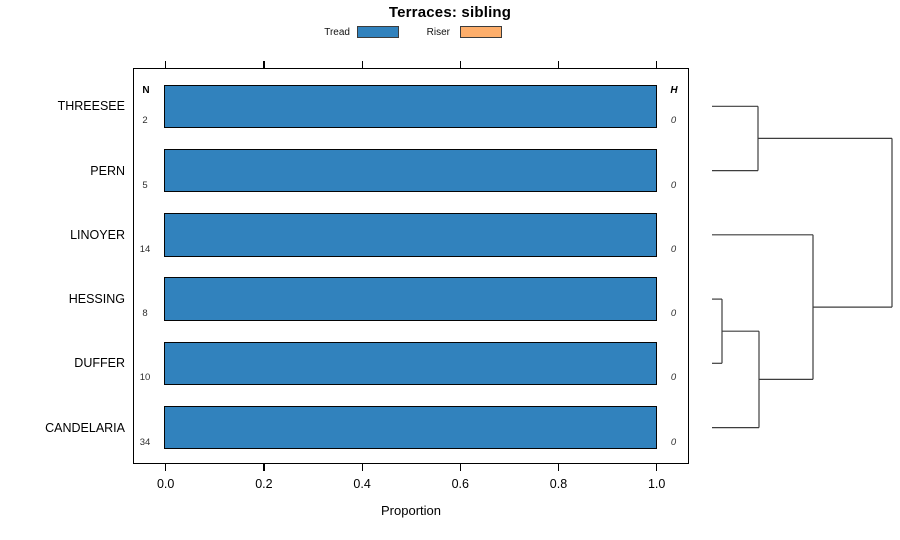 The height and width of the screenshot is (540, 900). I want to click on n-value: 34, so click(145, 442).